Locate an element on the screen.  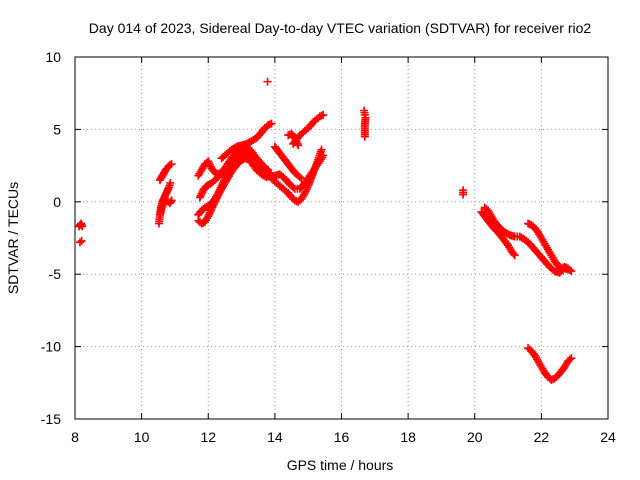
y-tick-label: 10 is located at coordinates (53, 57).